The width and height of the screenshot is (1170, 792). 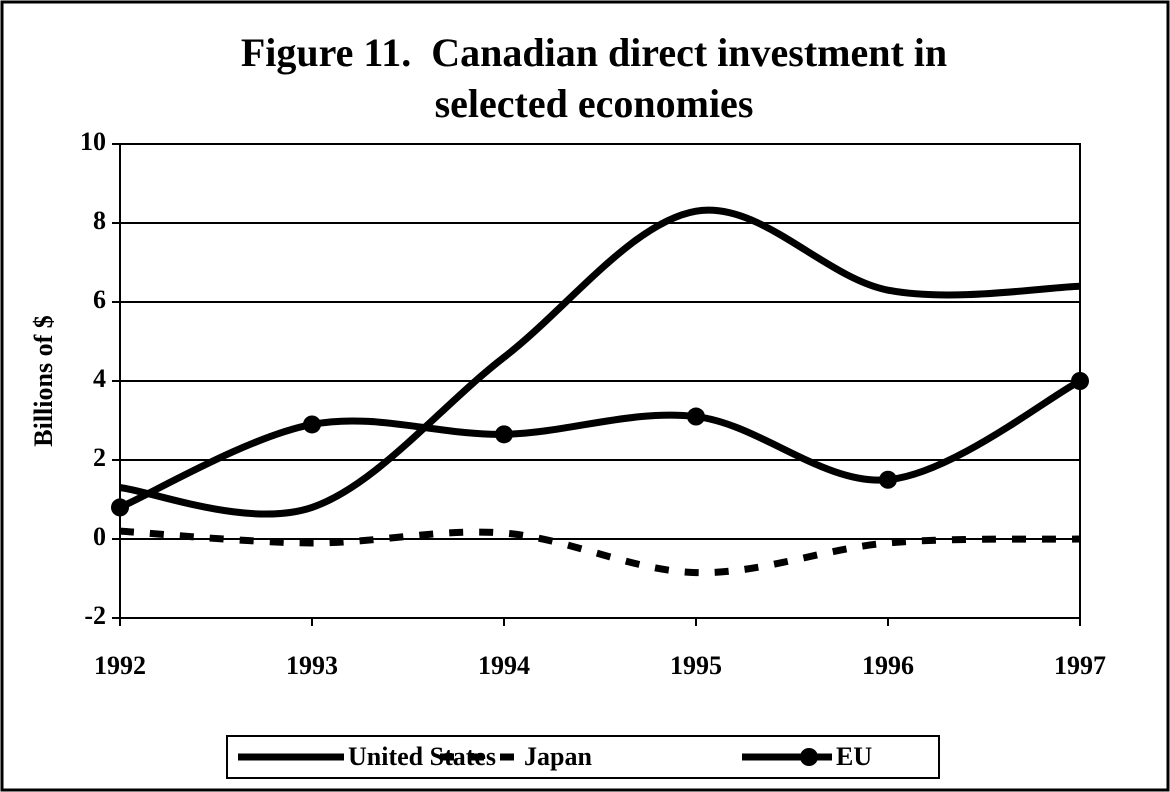 What do you see at coordinates (854, 756) in the screenshot?
I see `legend-label: EU` at bounding box center [854, 756].